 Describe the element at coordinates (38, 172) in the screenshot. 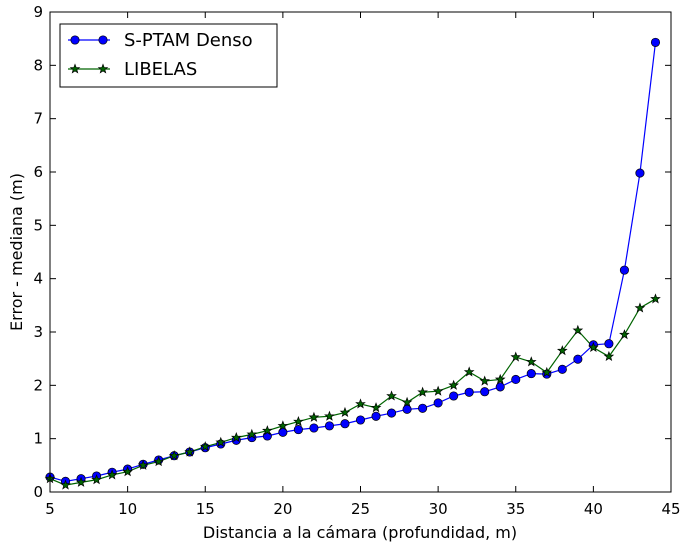

I see `y-tick-label: 6` at that location.